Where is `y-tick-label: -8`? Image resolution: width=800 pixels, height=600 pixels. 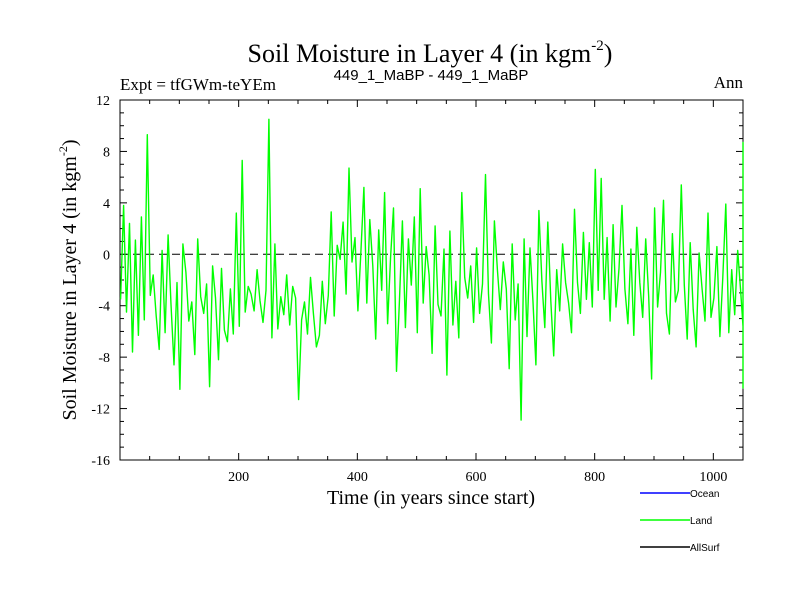 y-tick-label: -8 is located at coordinates (104, 358).